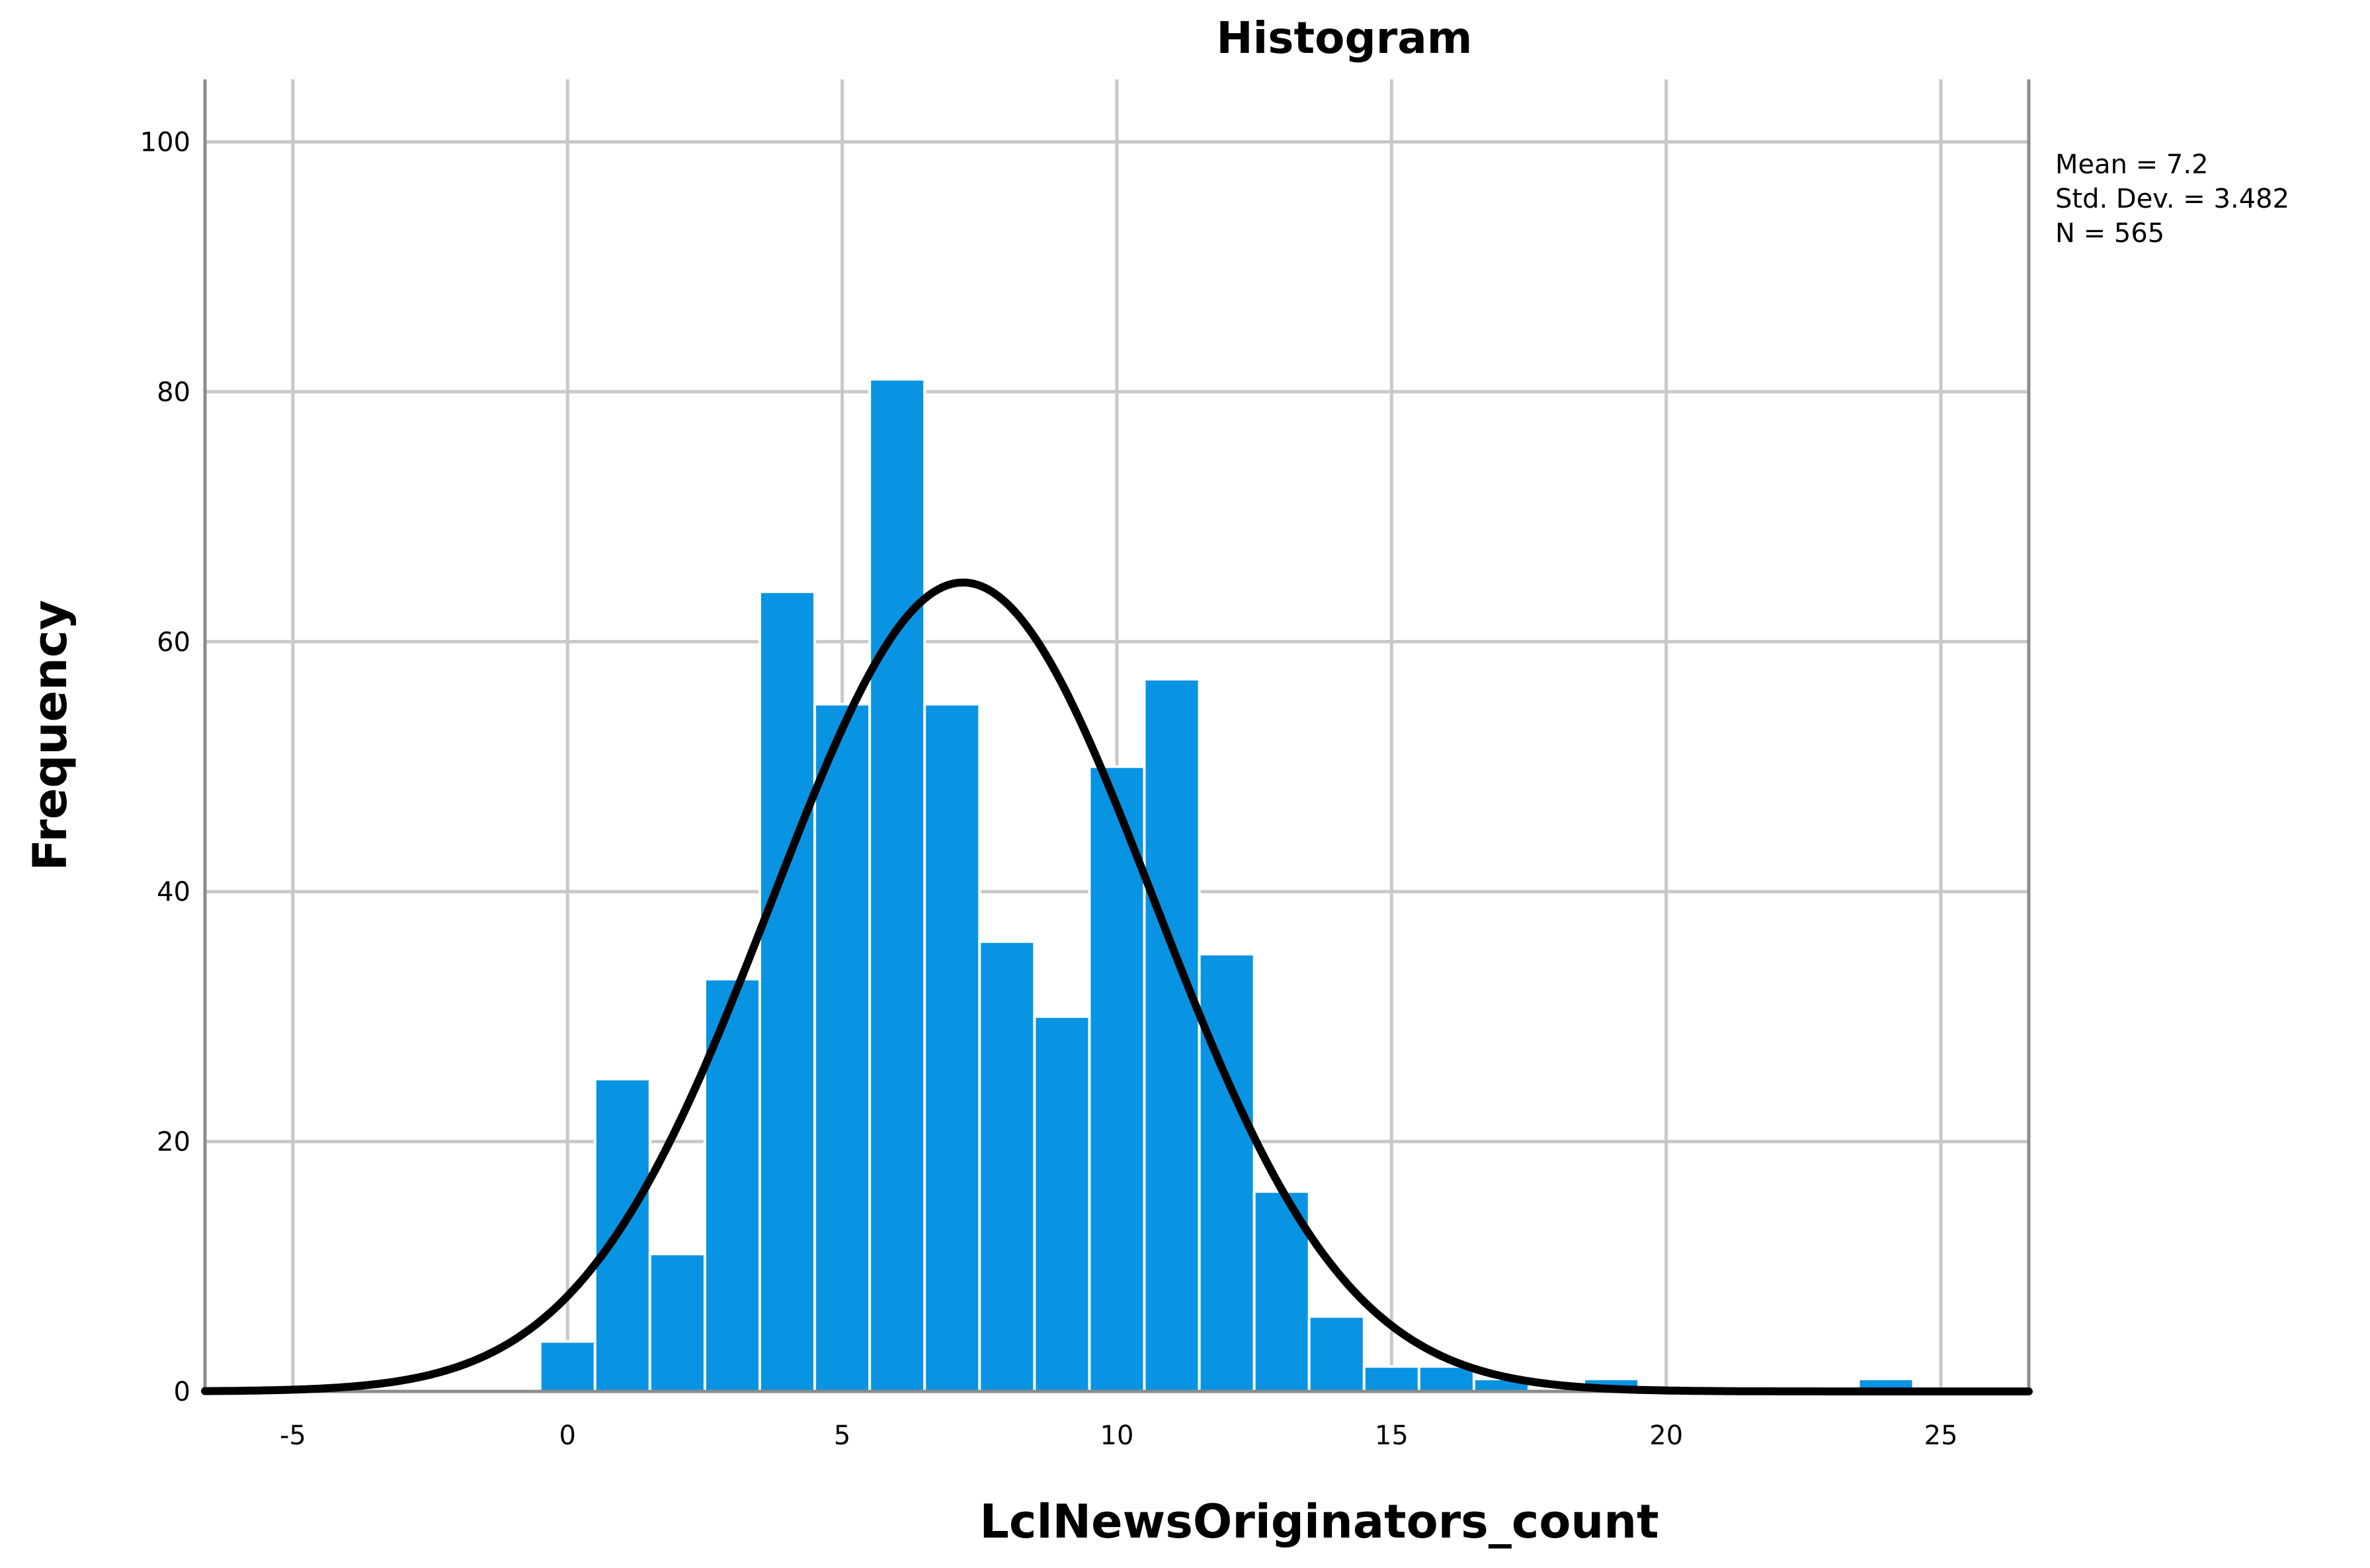 The width and height of the screenshot is (2370, 1568). What do you see at coordinates (293, 1436) in the screenshot?
I see `x-tick-label: -5` at bounding box center [293, 1436].